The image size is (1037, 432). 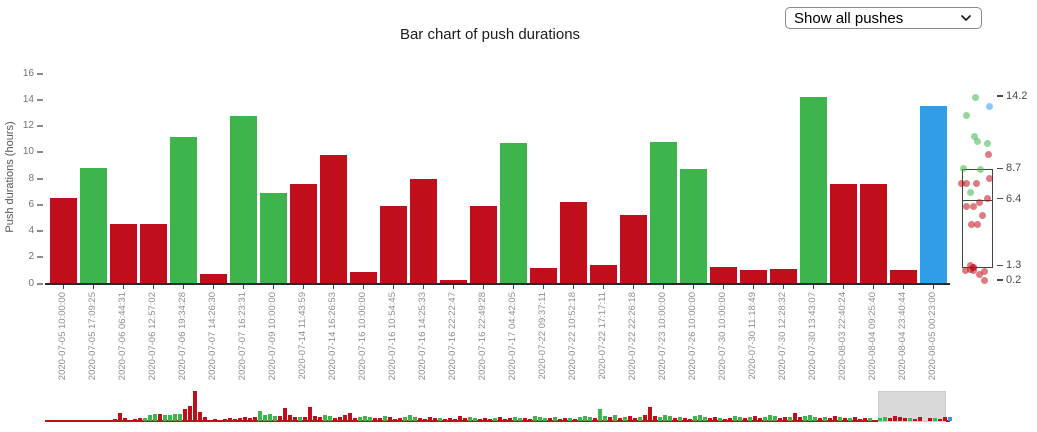 I want to click on y-tick-label: 16, so click(x=28, y=73).